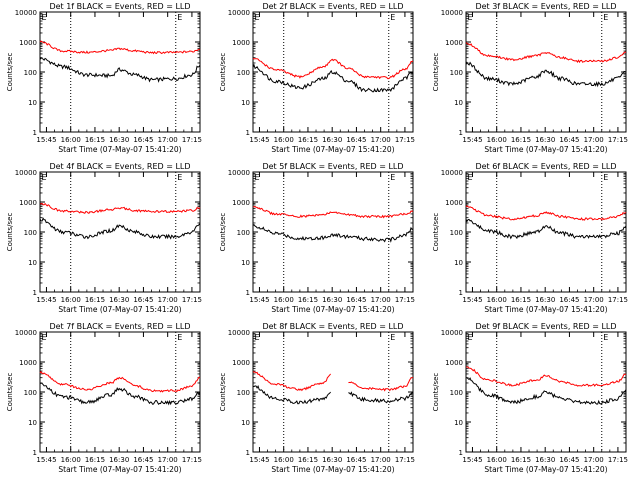  I want to click on panel-title: Det 4f BLACK = Events, RED = LLD, so click(119, 166).